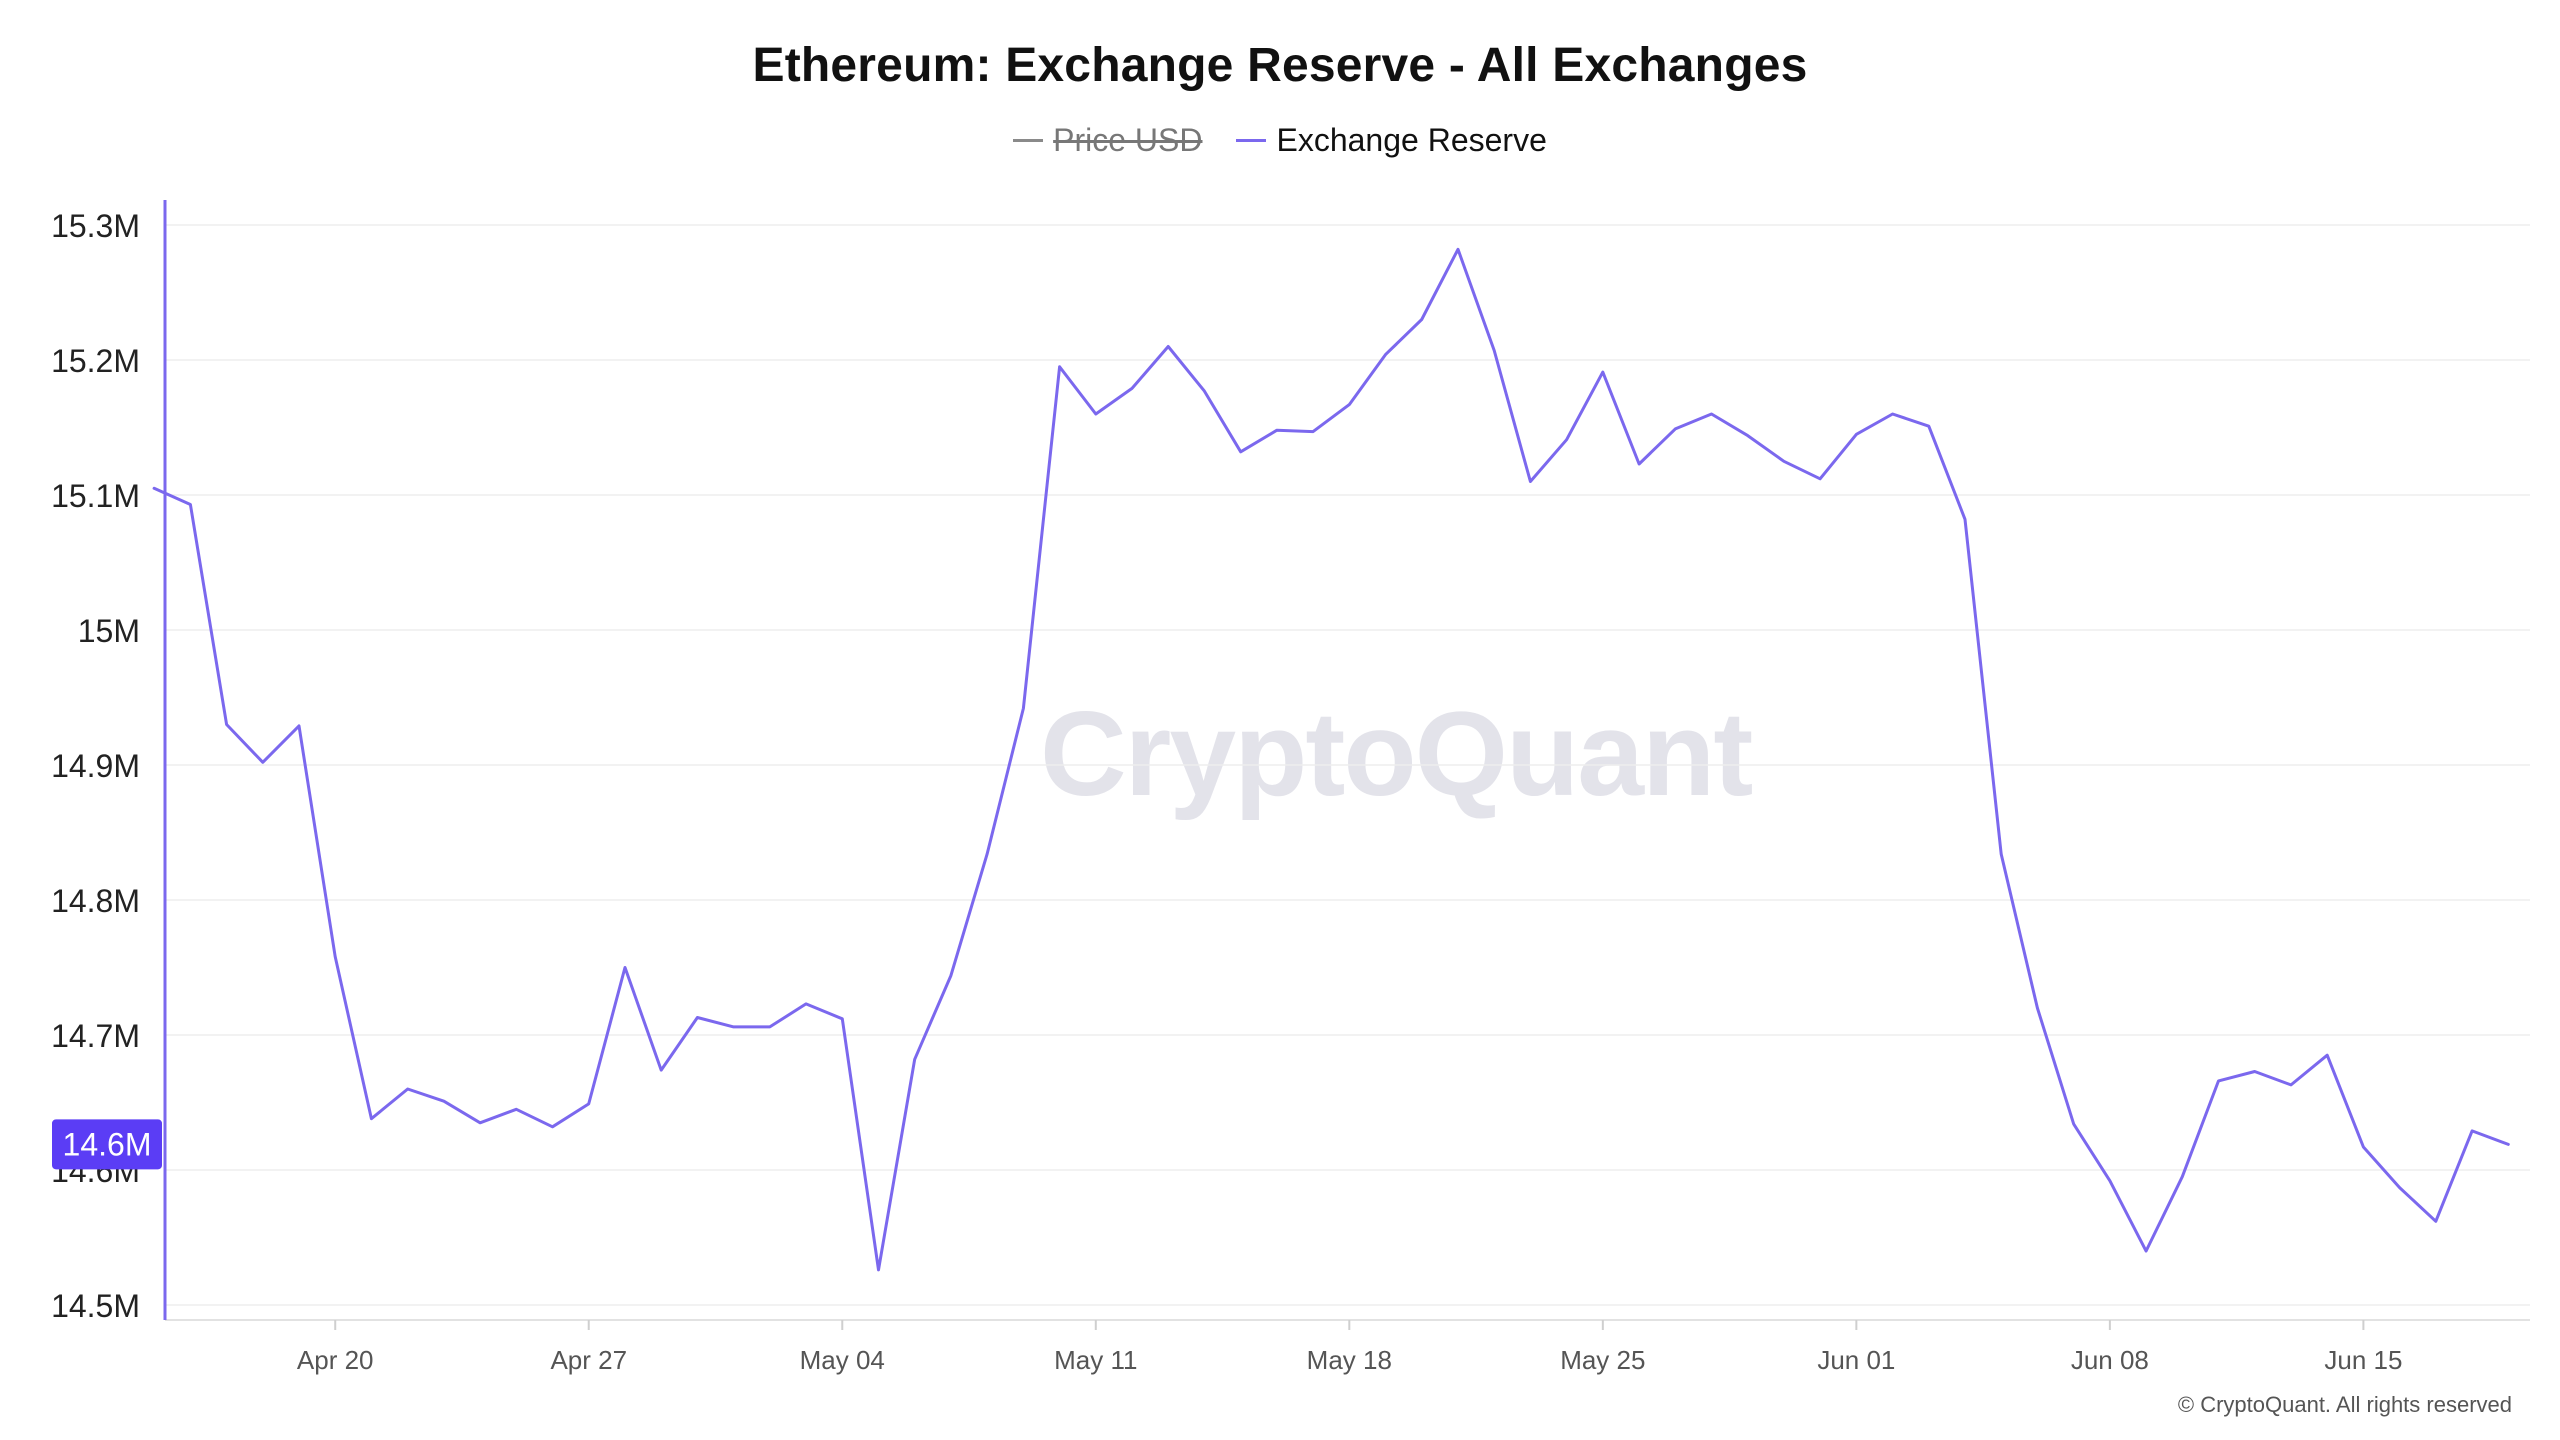 Image resolution: width=2560 pixels, height=1440 pixels. Describe the element at coordinates (2110, 1360) in the screenshot. I see `x-tick-label: Jun 08` at that location.